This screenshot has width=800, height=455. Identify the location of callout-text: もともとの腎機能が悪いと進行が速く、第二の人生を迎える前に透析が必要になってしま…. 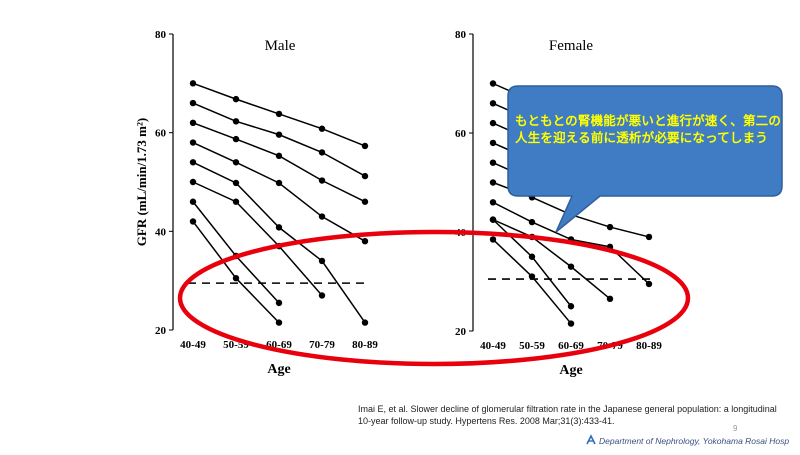
(648, 129).